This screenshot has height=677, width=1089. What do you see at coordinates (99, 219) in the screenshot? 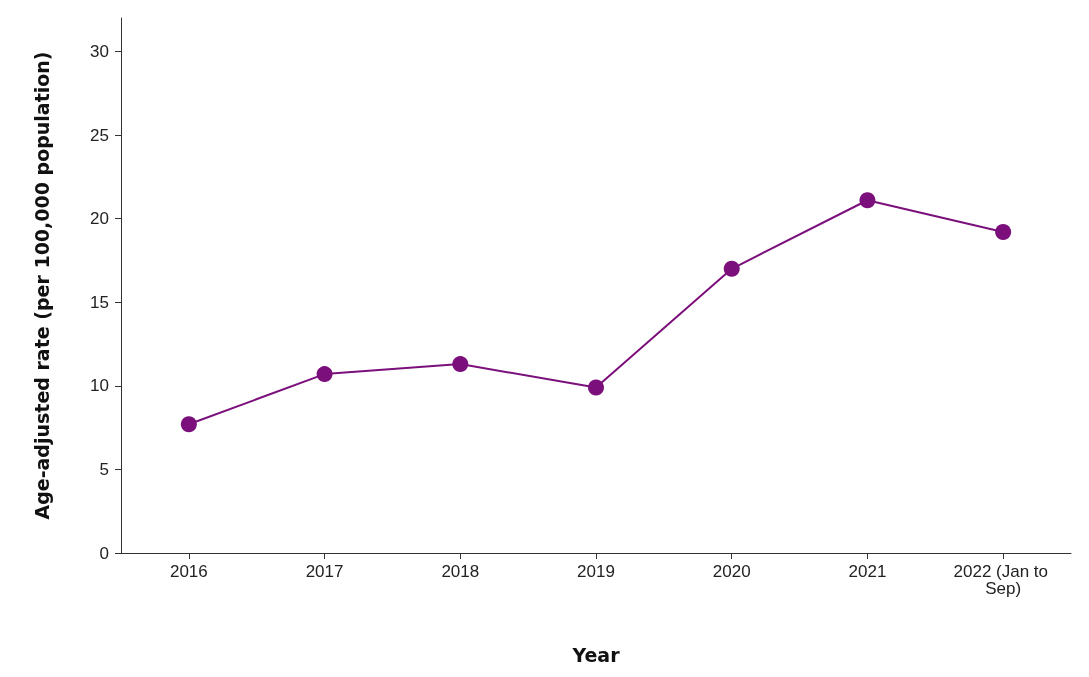
I see `y-tick-label: 20` at bounding box center [99, 219].